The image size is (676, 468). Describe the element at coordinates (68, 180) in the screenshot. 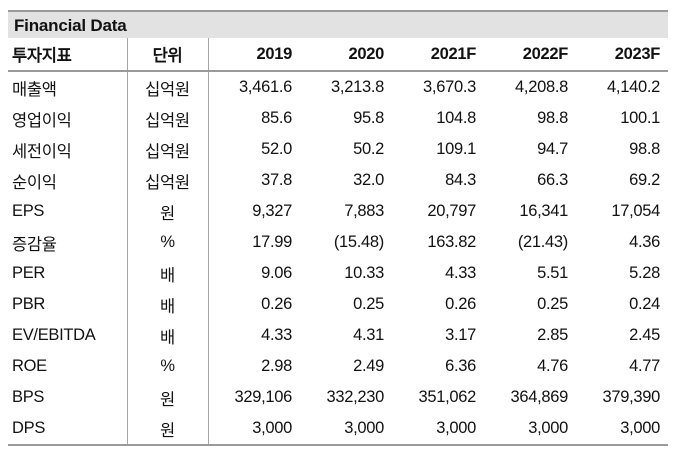

I see `metric-label: 순이익` at that location.